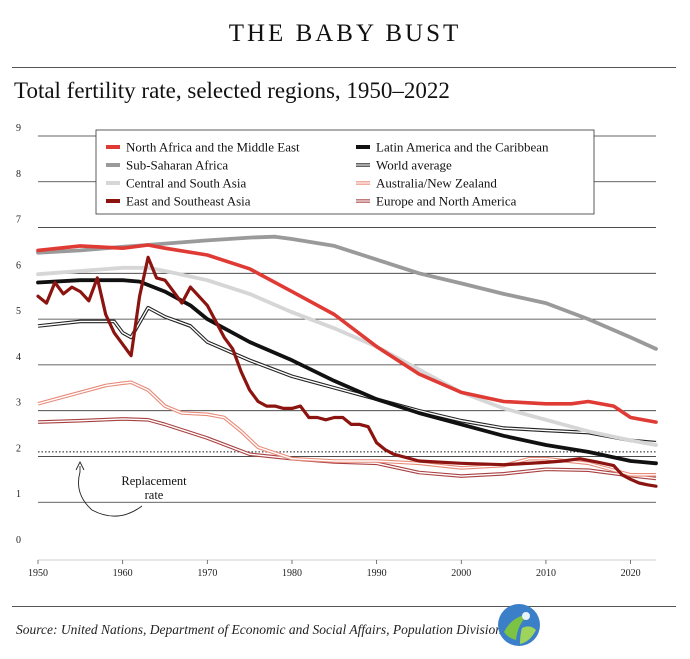 The width and height of the screenshot is (690, 659). I want to click on top-rule, so click(344, 67).